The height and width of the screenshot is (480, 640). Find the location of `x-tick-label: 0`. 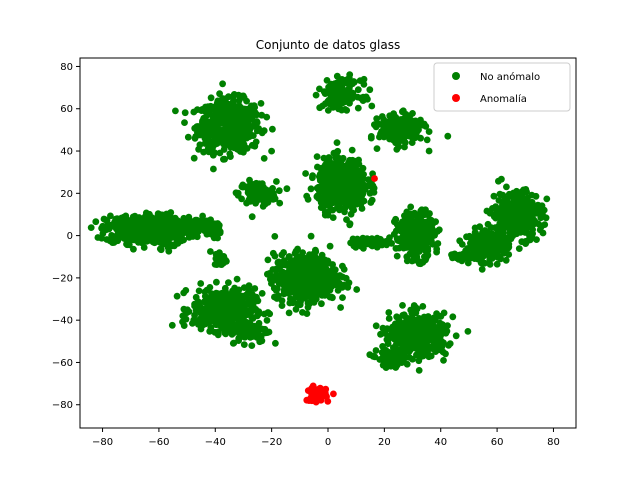

x-tick-label: 0 is located at coordinates (328, 442).